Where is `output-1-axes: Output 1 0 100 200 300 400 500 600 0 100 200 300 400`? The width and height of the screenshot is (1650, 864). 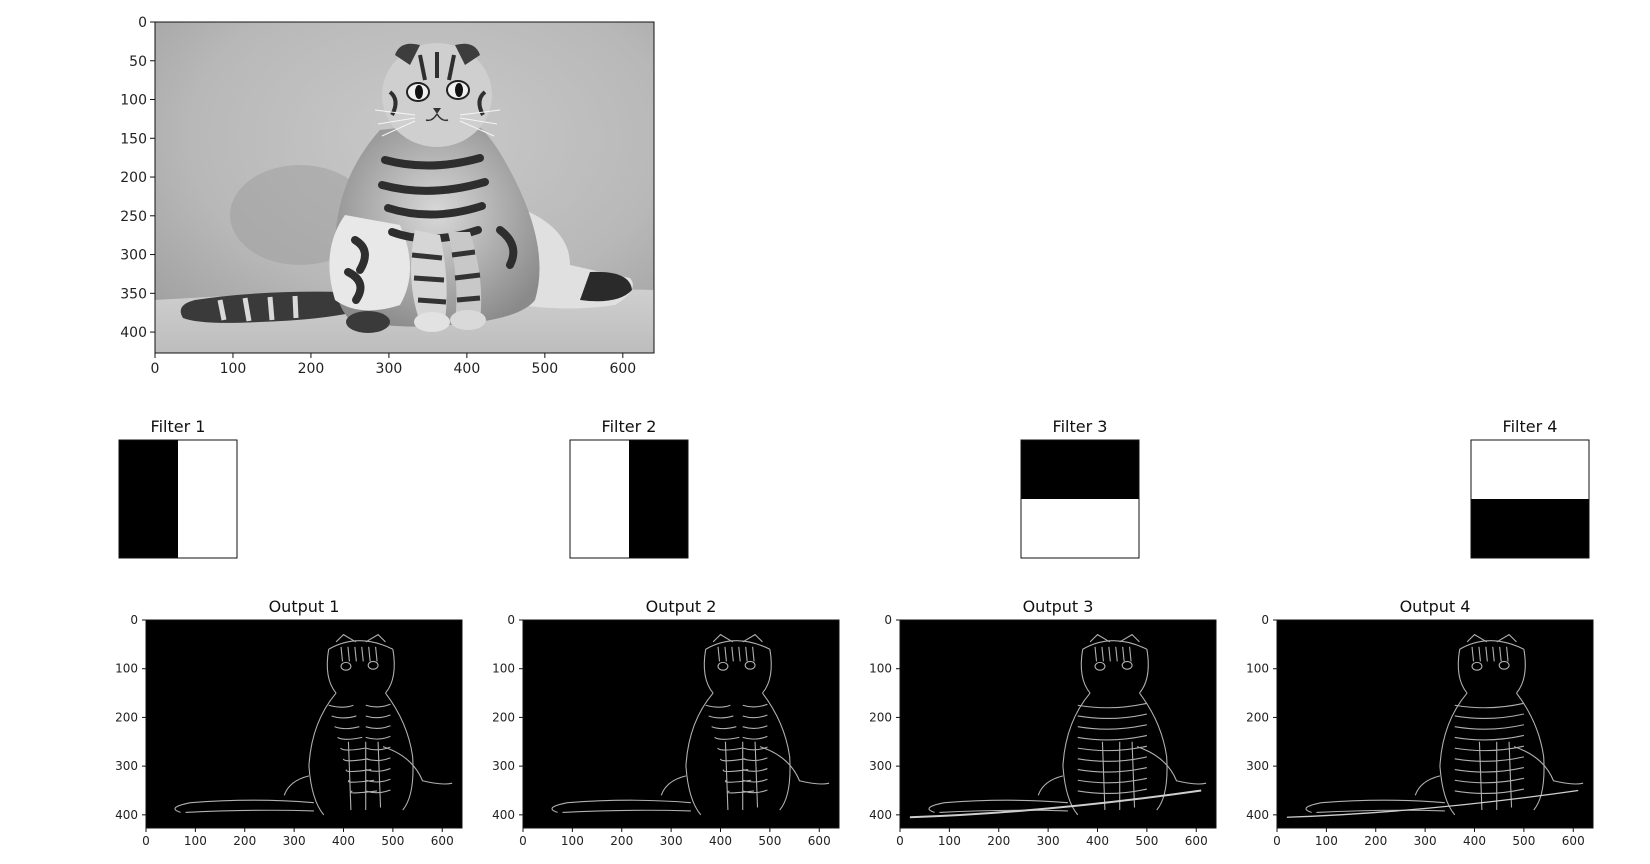
output-1-axes: Output 1 0 100 200 300 400 500 600 0 100 200 300 400 is located at coordinates (289, 722).